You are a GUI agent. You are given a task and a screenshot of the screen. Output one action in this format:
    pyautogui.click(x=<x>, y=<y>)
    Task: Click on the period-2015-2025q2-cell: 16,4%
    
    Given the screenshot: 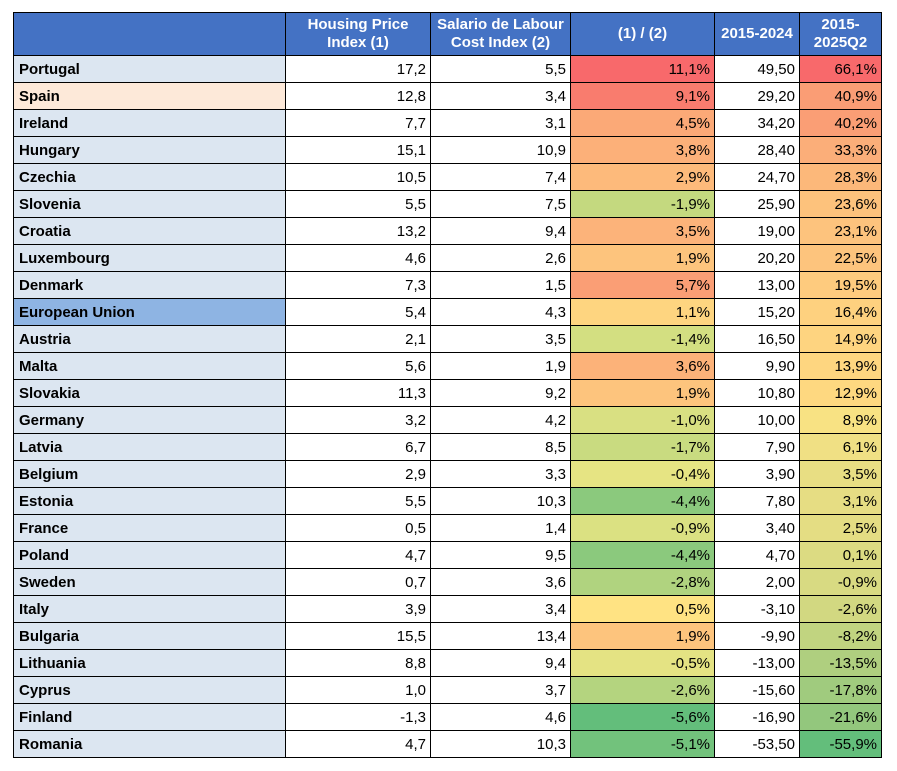 What is the action you would take?
    pyautogui.click(x=840, y=312)
    